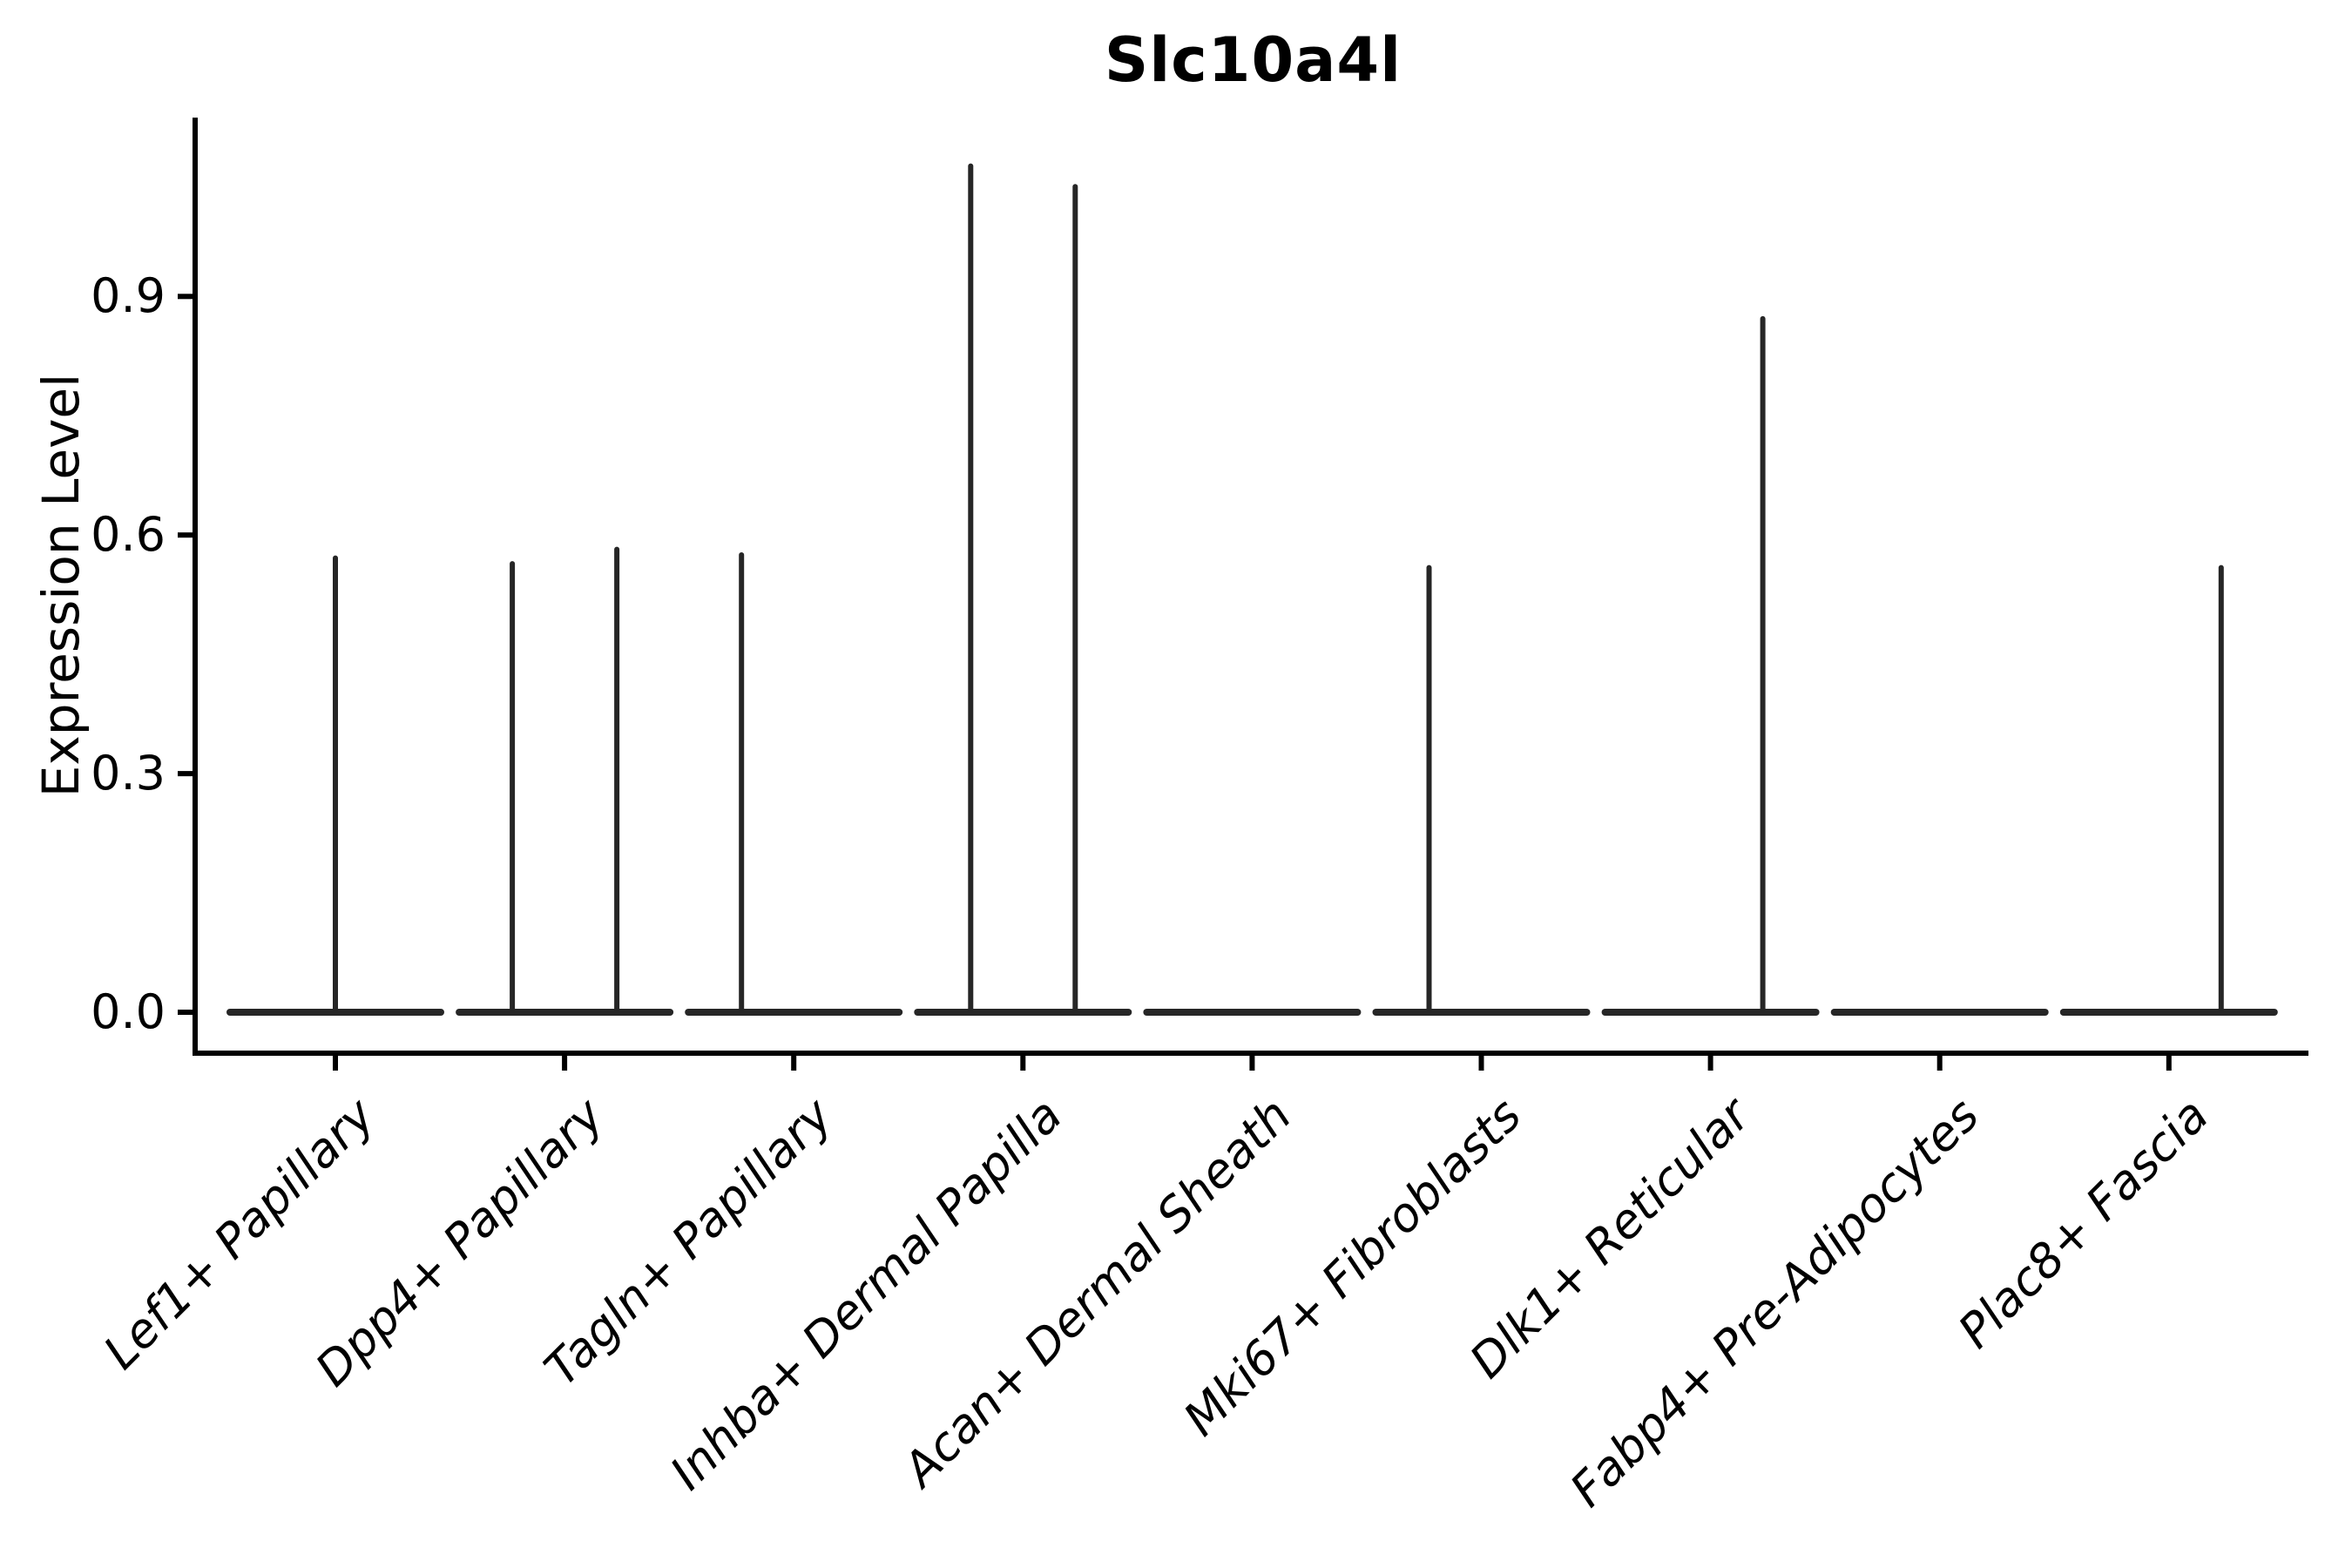  What do you see at coordinates (129, 295) in the screenshot?
I see `y-tick-label: 0.9` at bounding box center [129, 295].